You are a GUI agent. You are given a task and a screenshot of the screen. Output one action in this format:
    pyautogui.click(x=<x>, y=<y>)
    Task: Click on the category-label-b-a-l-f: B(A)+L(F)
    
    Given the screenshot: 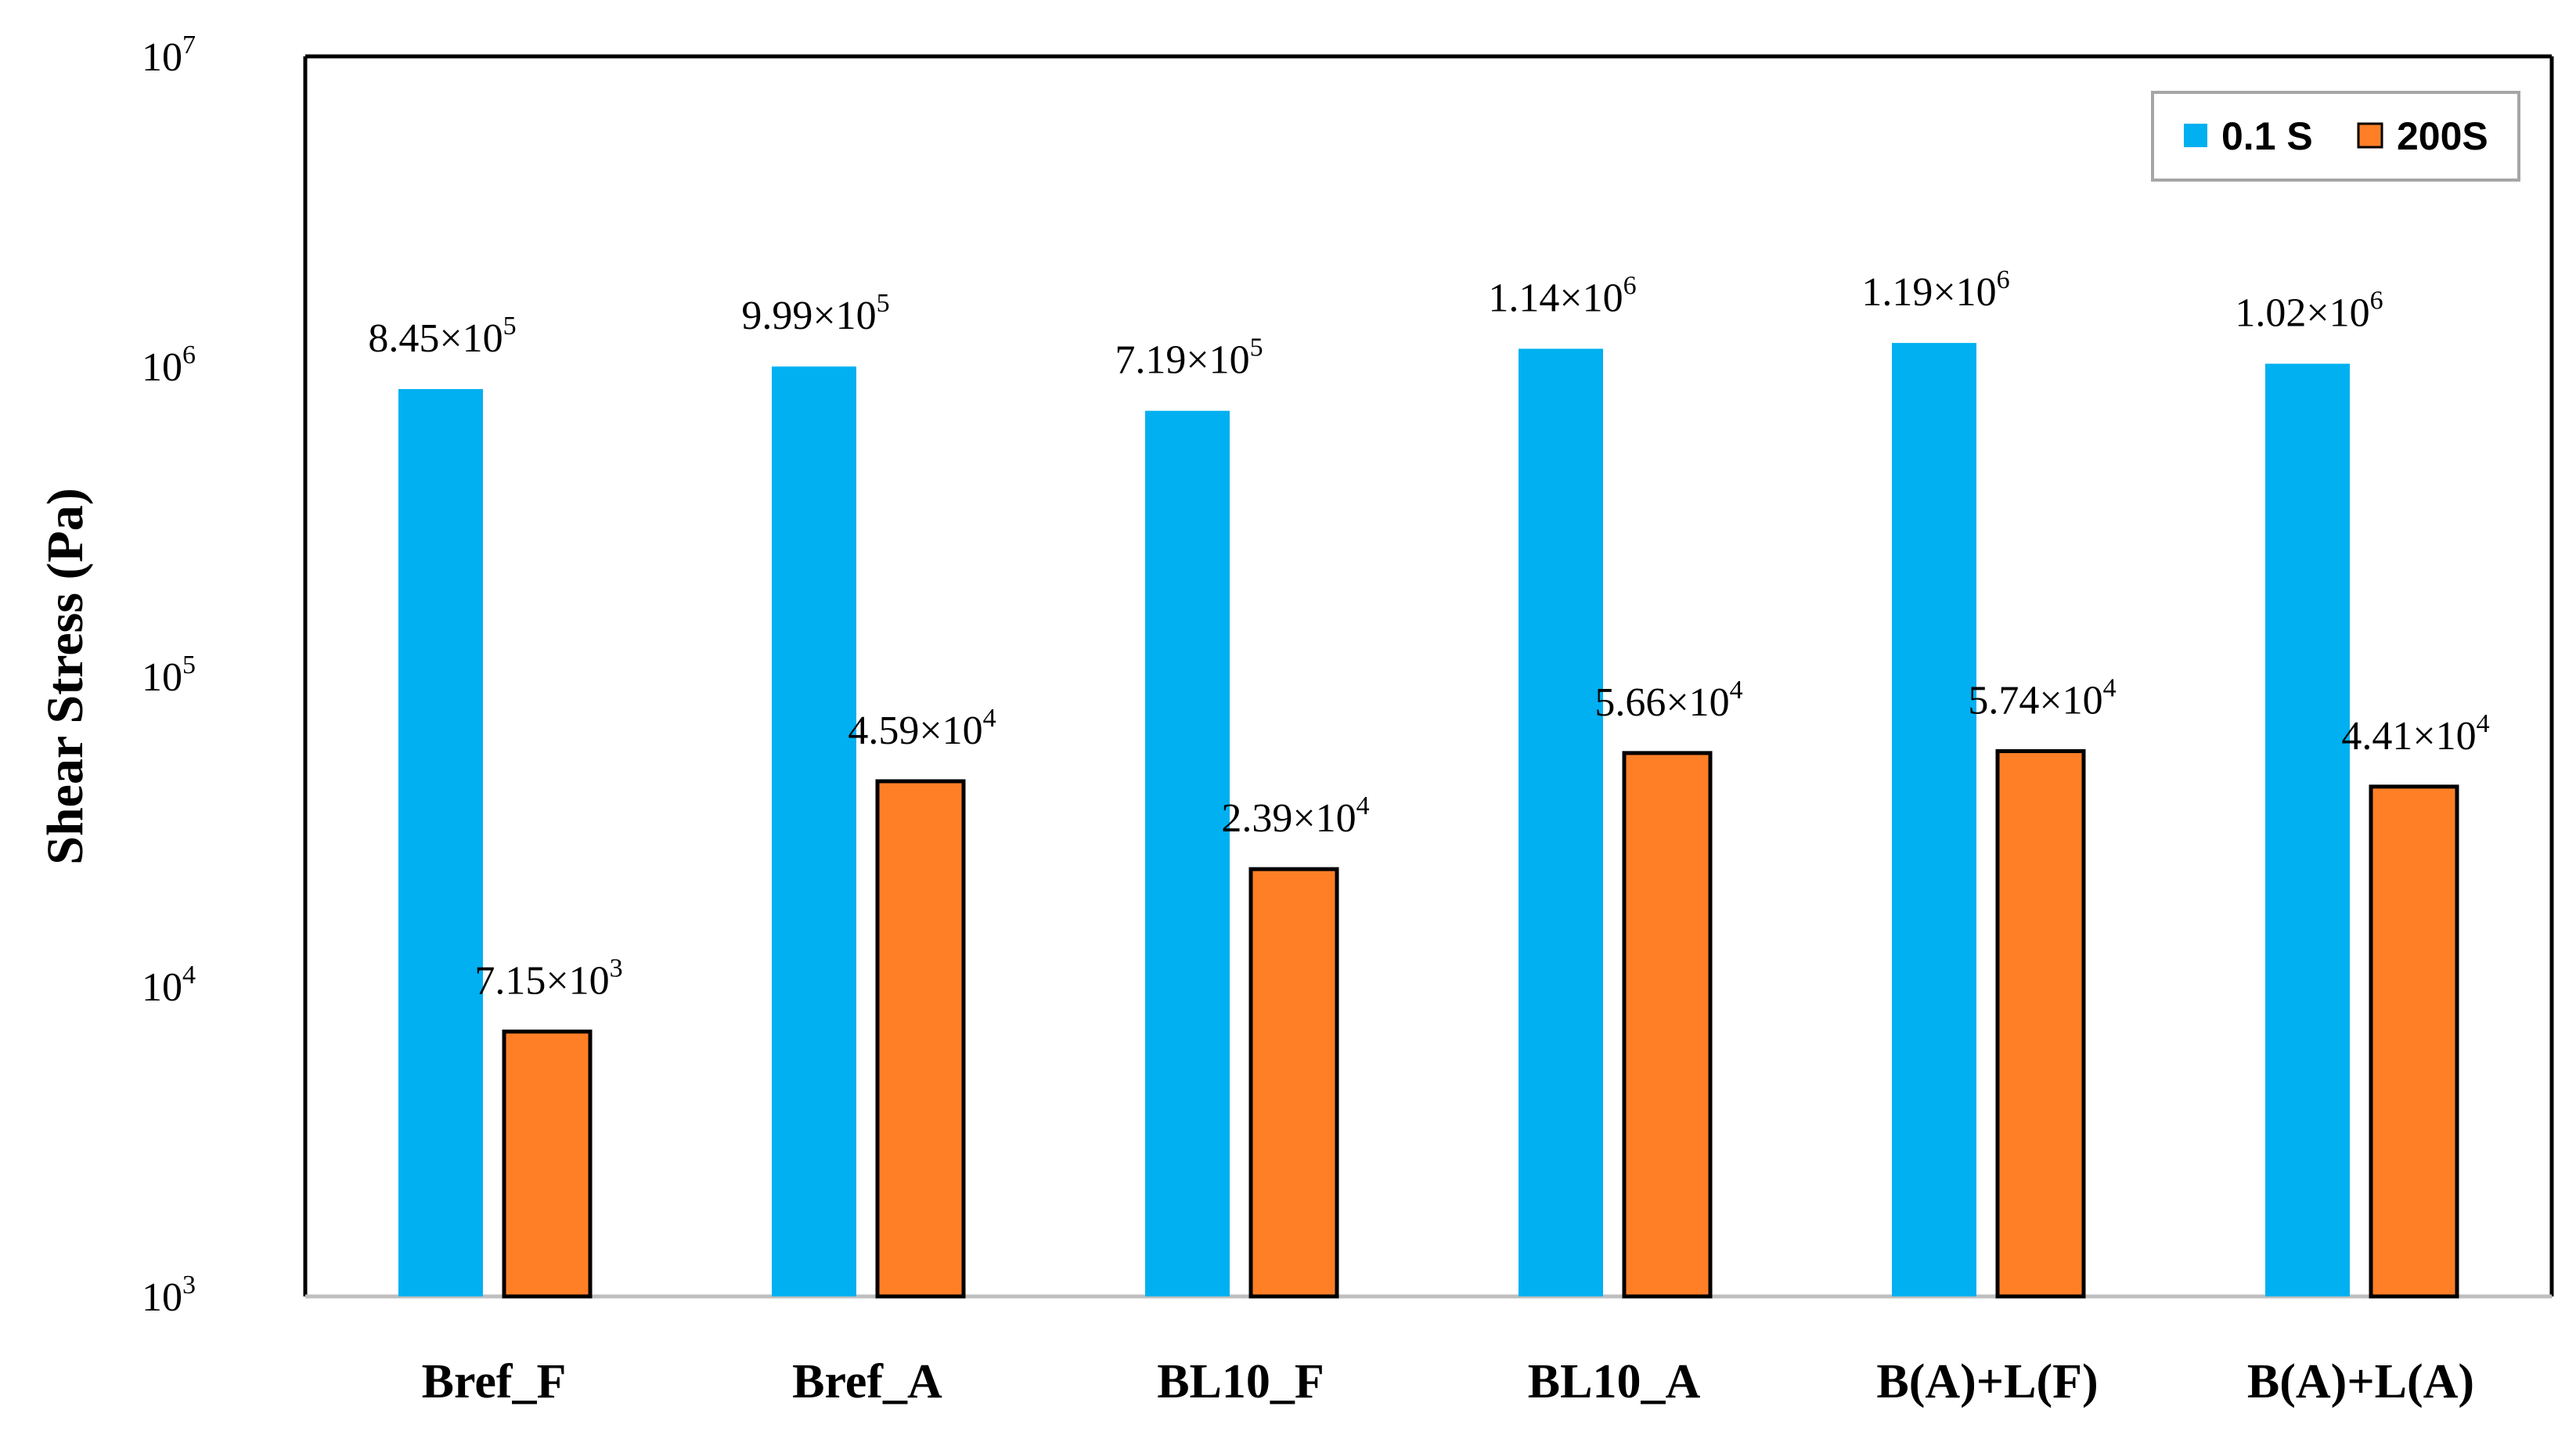 What is the action you would take?
    pyautogui.click(x=1987, y=1381)
    